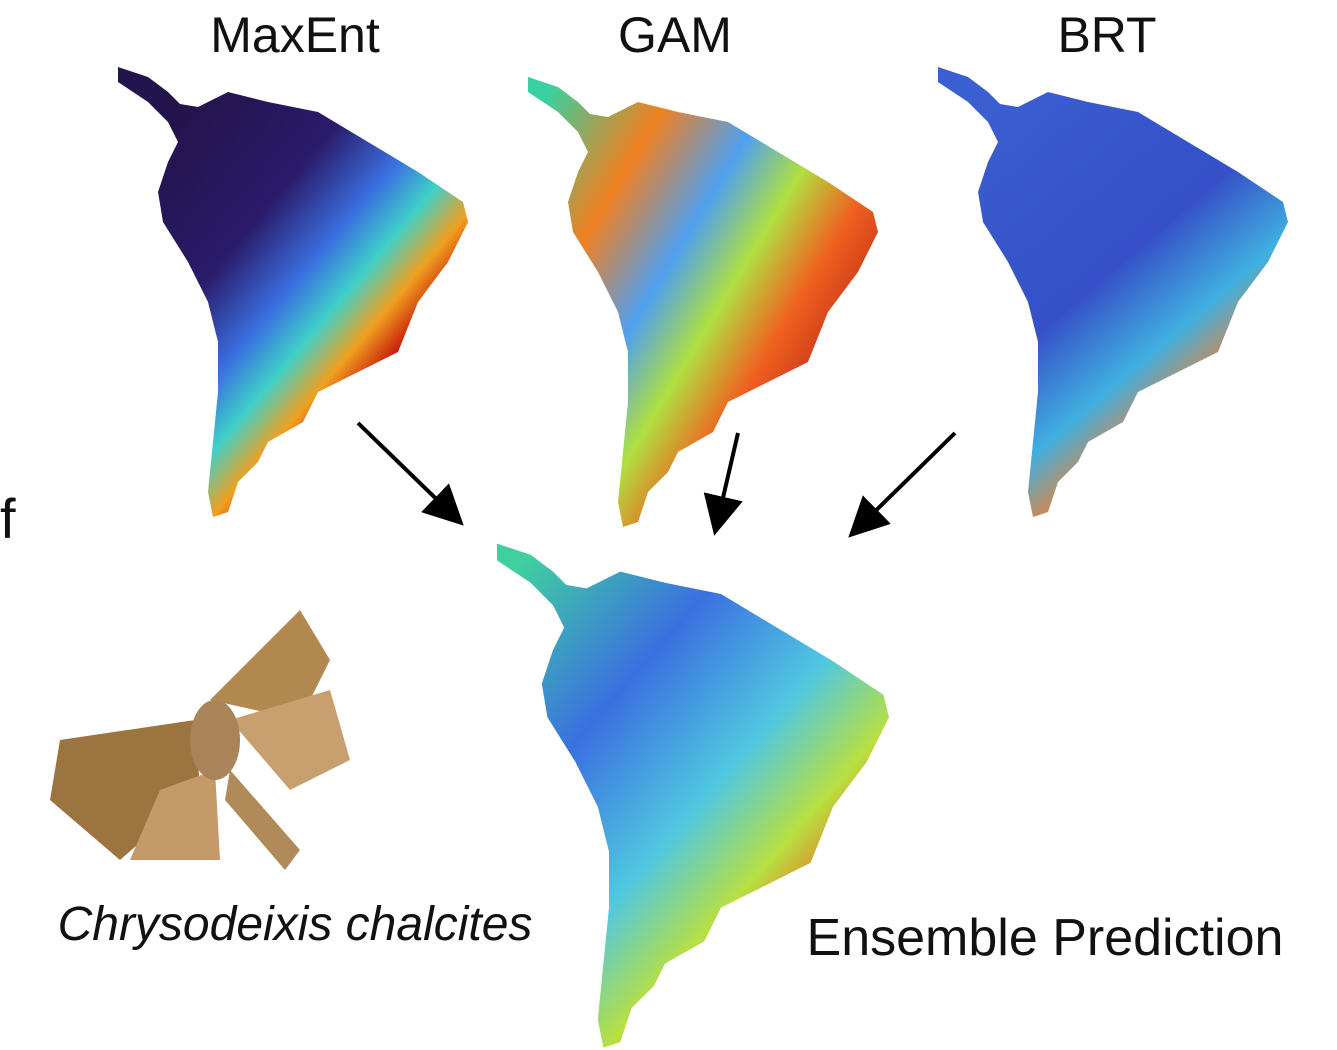 The height and width of the screenshot is (1050, 1337). Describe the element at coordinates (675, 35) in the screenshot. I see `model-title: GAM` at that location.